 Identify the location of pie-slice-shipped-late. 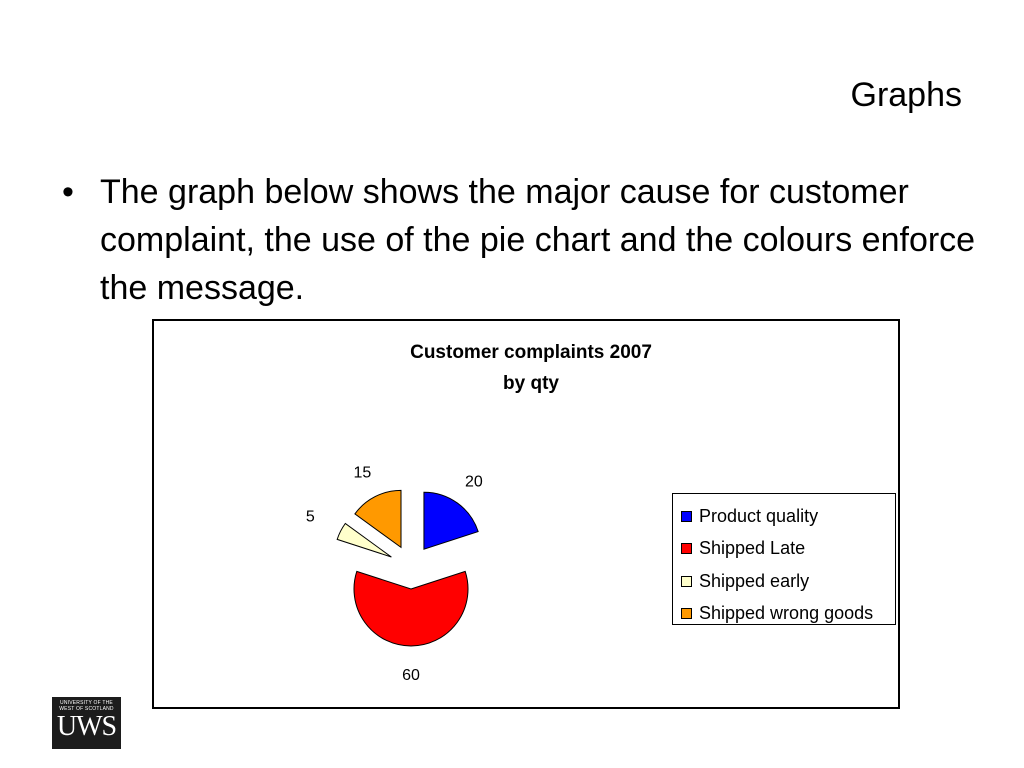
(411, 608).